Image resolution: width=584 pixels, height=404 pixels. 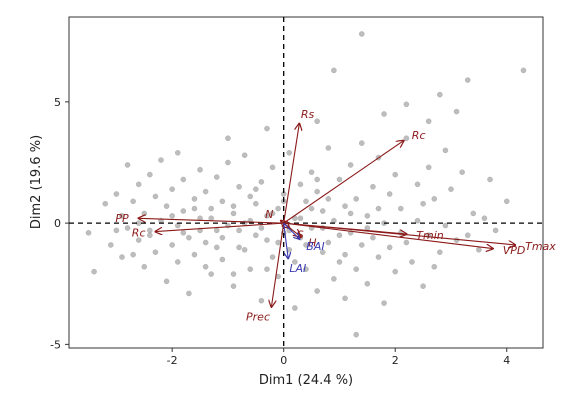 I want to click on y-axis-title: Dim2 (19.6 %), so click(x=36, y=182).